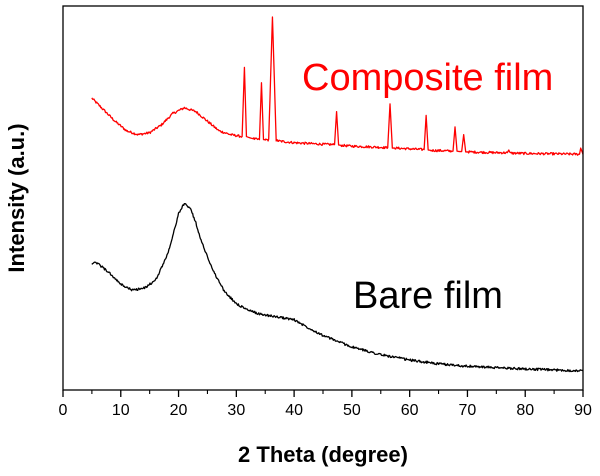 This screenshot has width=600, height=476. Describe the element at coordinates (325, 404) in the screenshot. I see `x-axis: 0 10 20 30 40 50 60 70 80 90` at that location.